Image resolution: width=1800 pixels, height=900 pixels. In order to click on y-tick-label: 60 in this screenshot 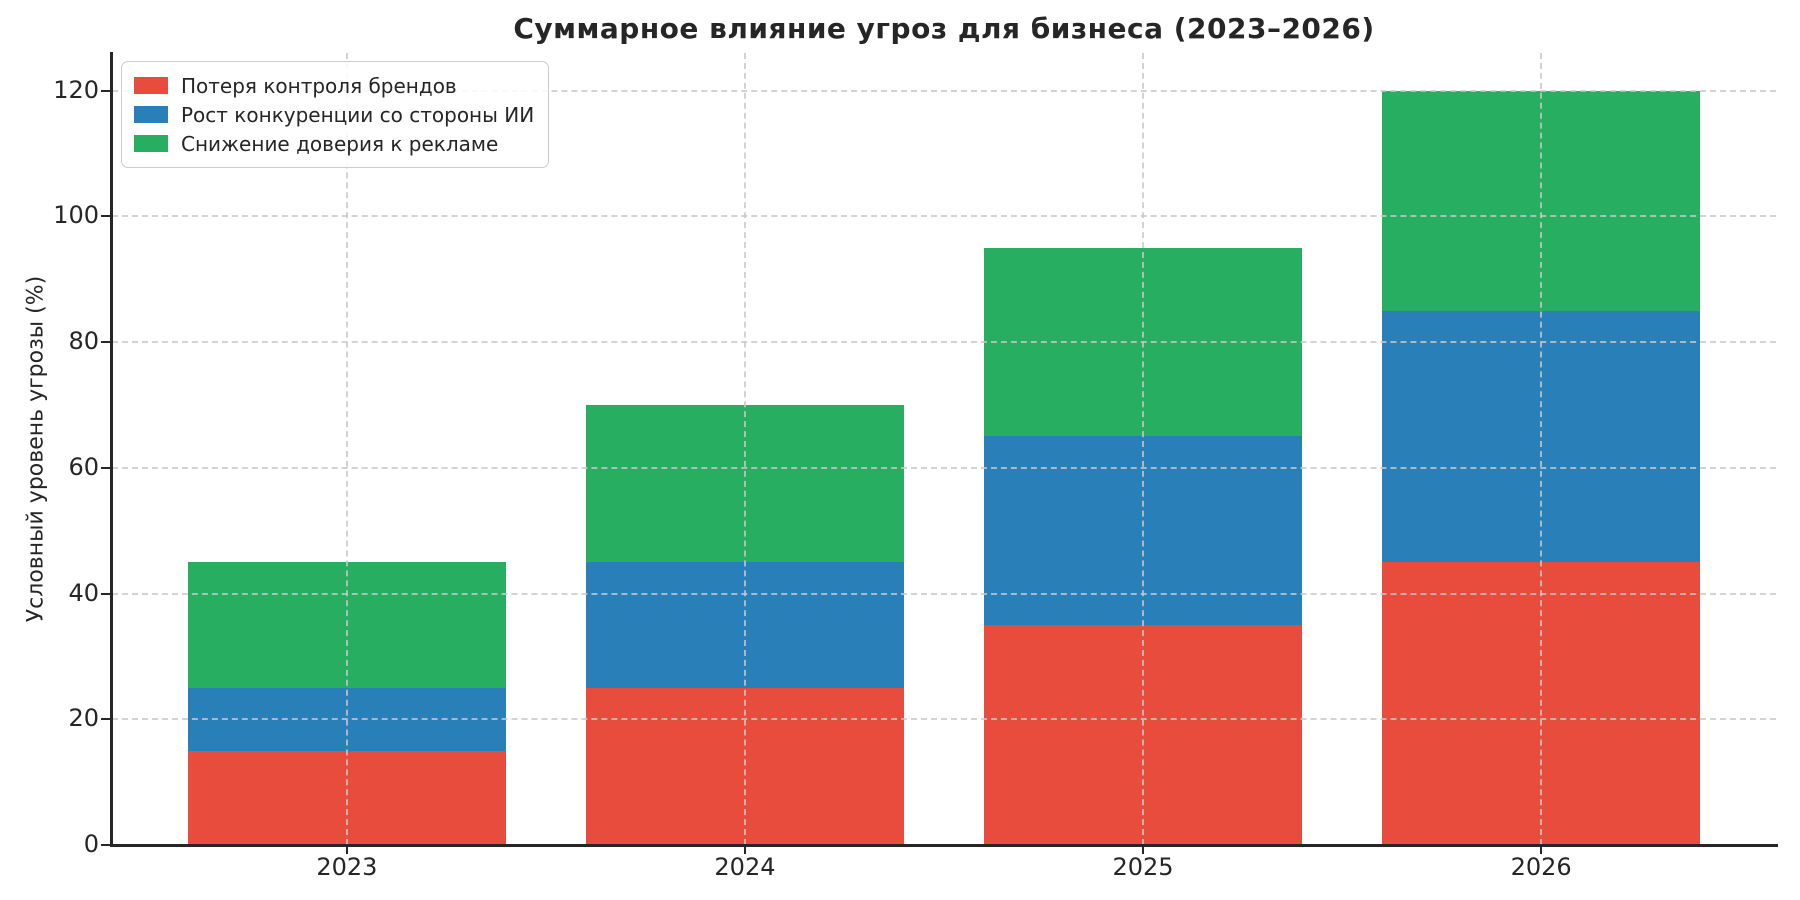, I will do `click(83, 466)`.